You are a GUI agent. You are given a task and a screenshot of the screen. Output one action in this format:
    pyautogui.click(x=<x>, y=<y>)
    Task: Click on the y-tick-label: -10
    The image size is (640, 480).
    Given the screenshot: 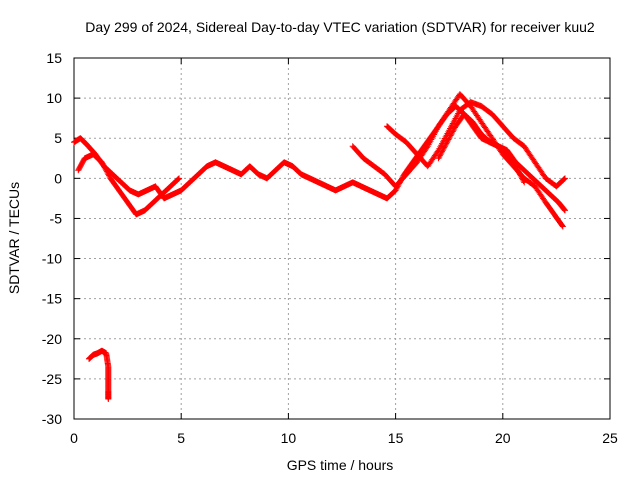 What is the action you would take?
    pyautogui.click(x=52, y=259)
    